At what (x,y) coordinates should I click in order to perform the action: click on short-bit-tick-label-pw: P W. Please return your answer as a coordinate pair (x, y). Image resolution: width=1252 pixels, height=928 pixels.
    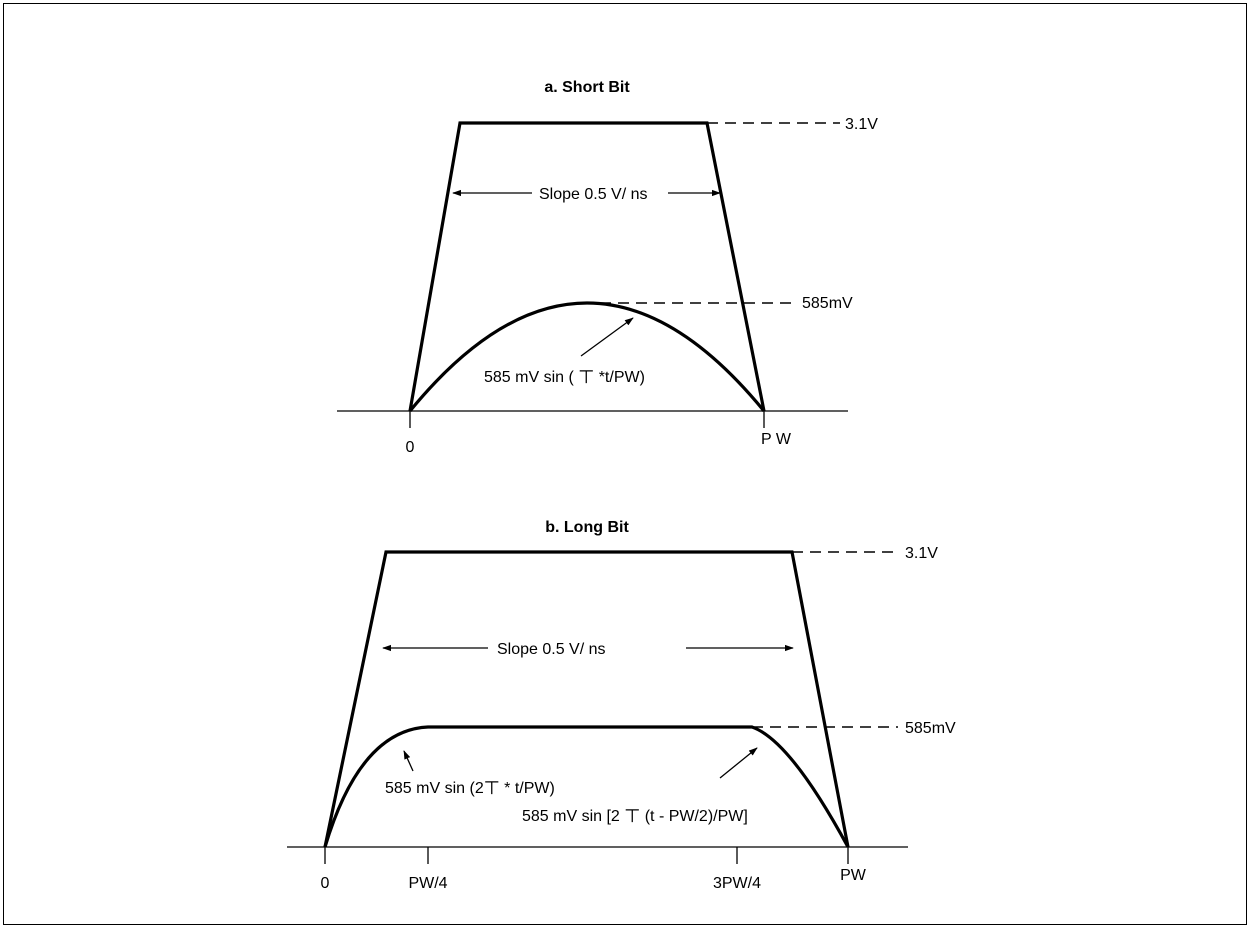
    Looking at the image, I should click on (776, 439).